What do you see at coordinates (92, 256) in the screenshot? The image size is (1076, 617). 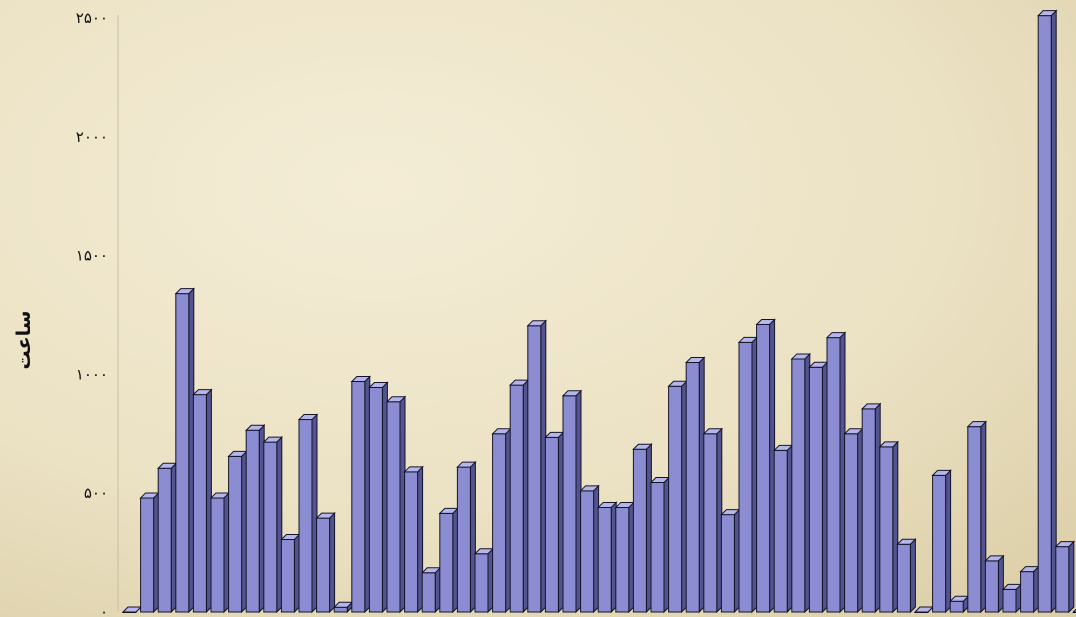 I see `y-tick-label: ۱۵۰۰` at bounding box center [92, 256].